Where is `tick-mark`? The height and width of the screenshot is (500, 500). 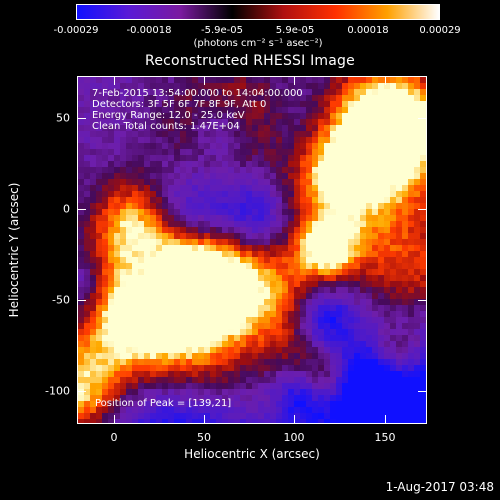 tick-mark is located at coordinates (422, 118).